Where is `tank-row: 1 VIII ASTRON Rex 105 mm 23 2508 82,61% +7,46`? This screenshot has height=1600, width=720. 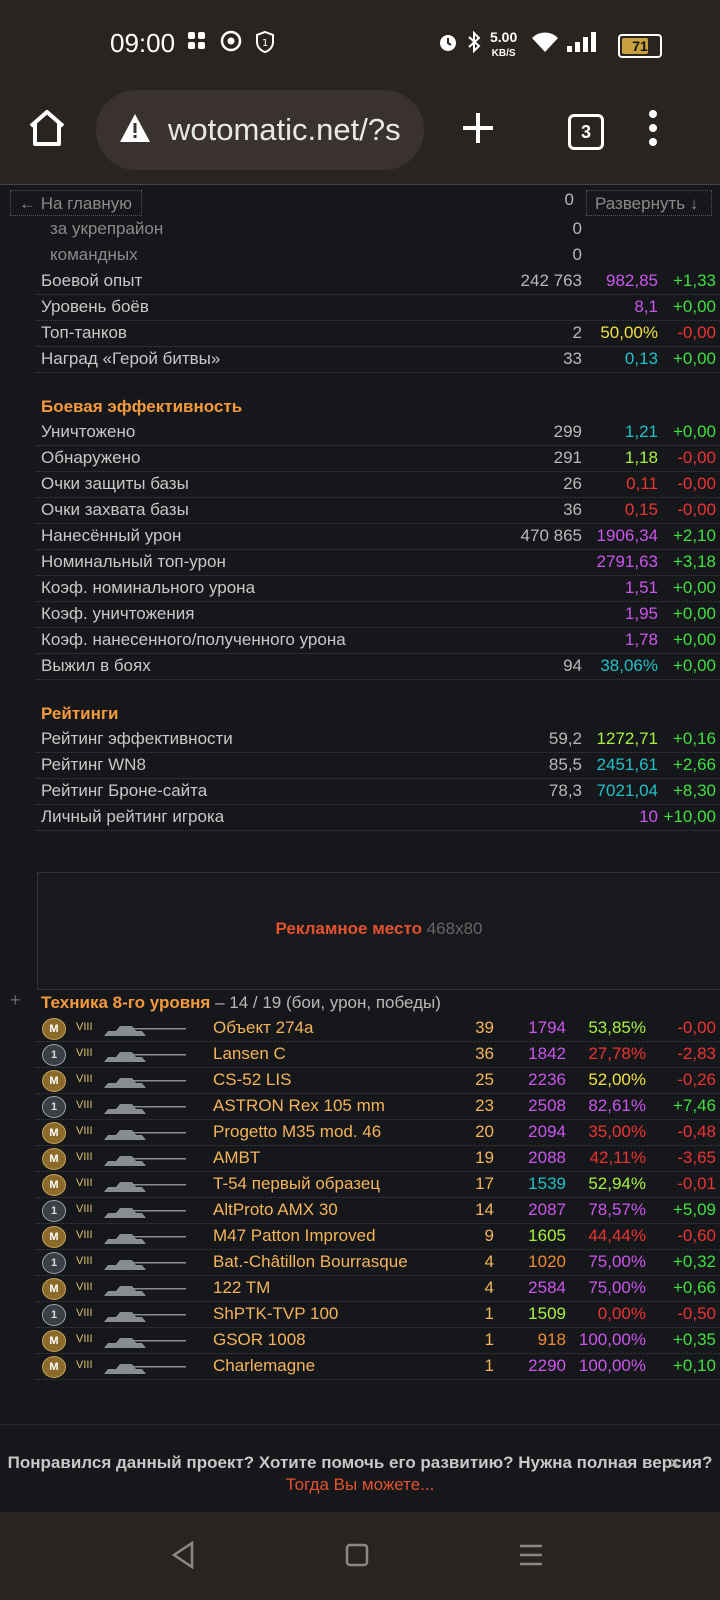
tank-row: 1 VIII ASTRON Rex 105 mm 23 2508 82,61% +7,46 is located at coordinates (378, 1107).